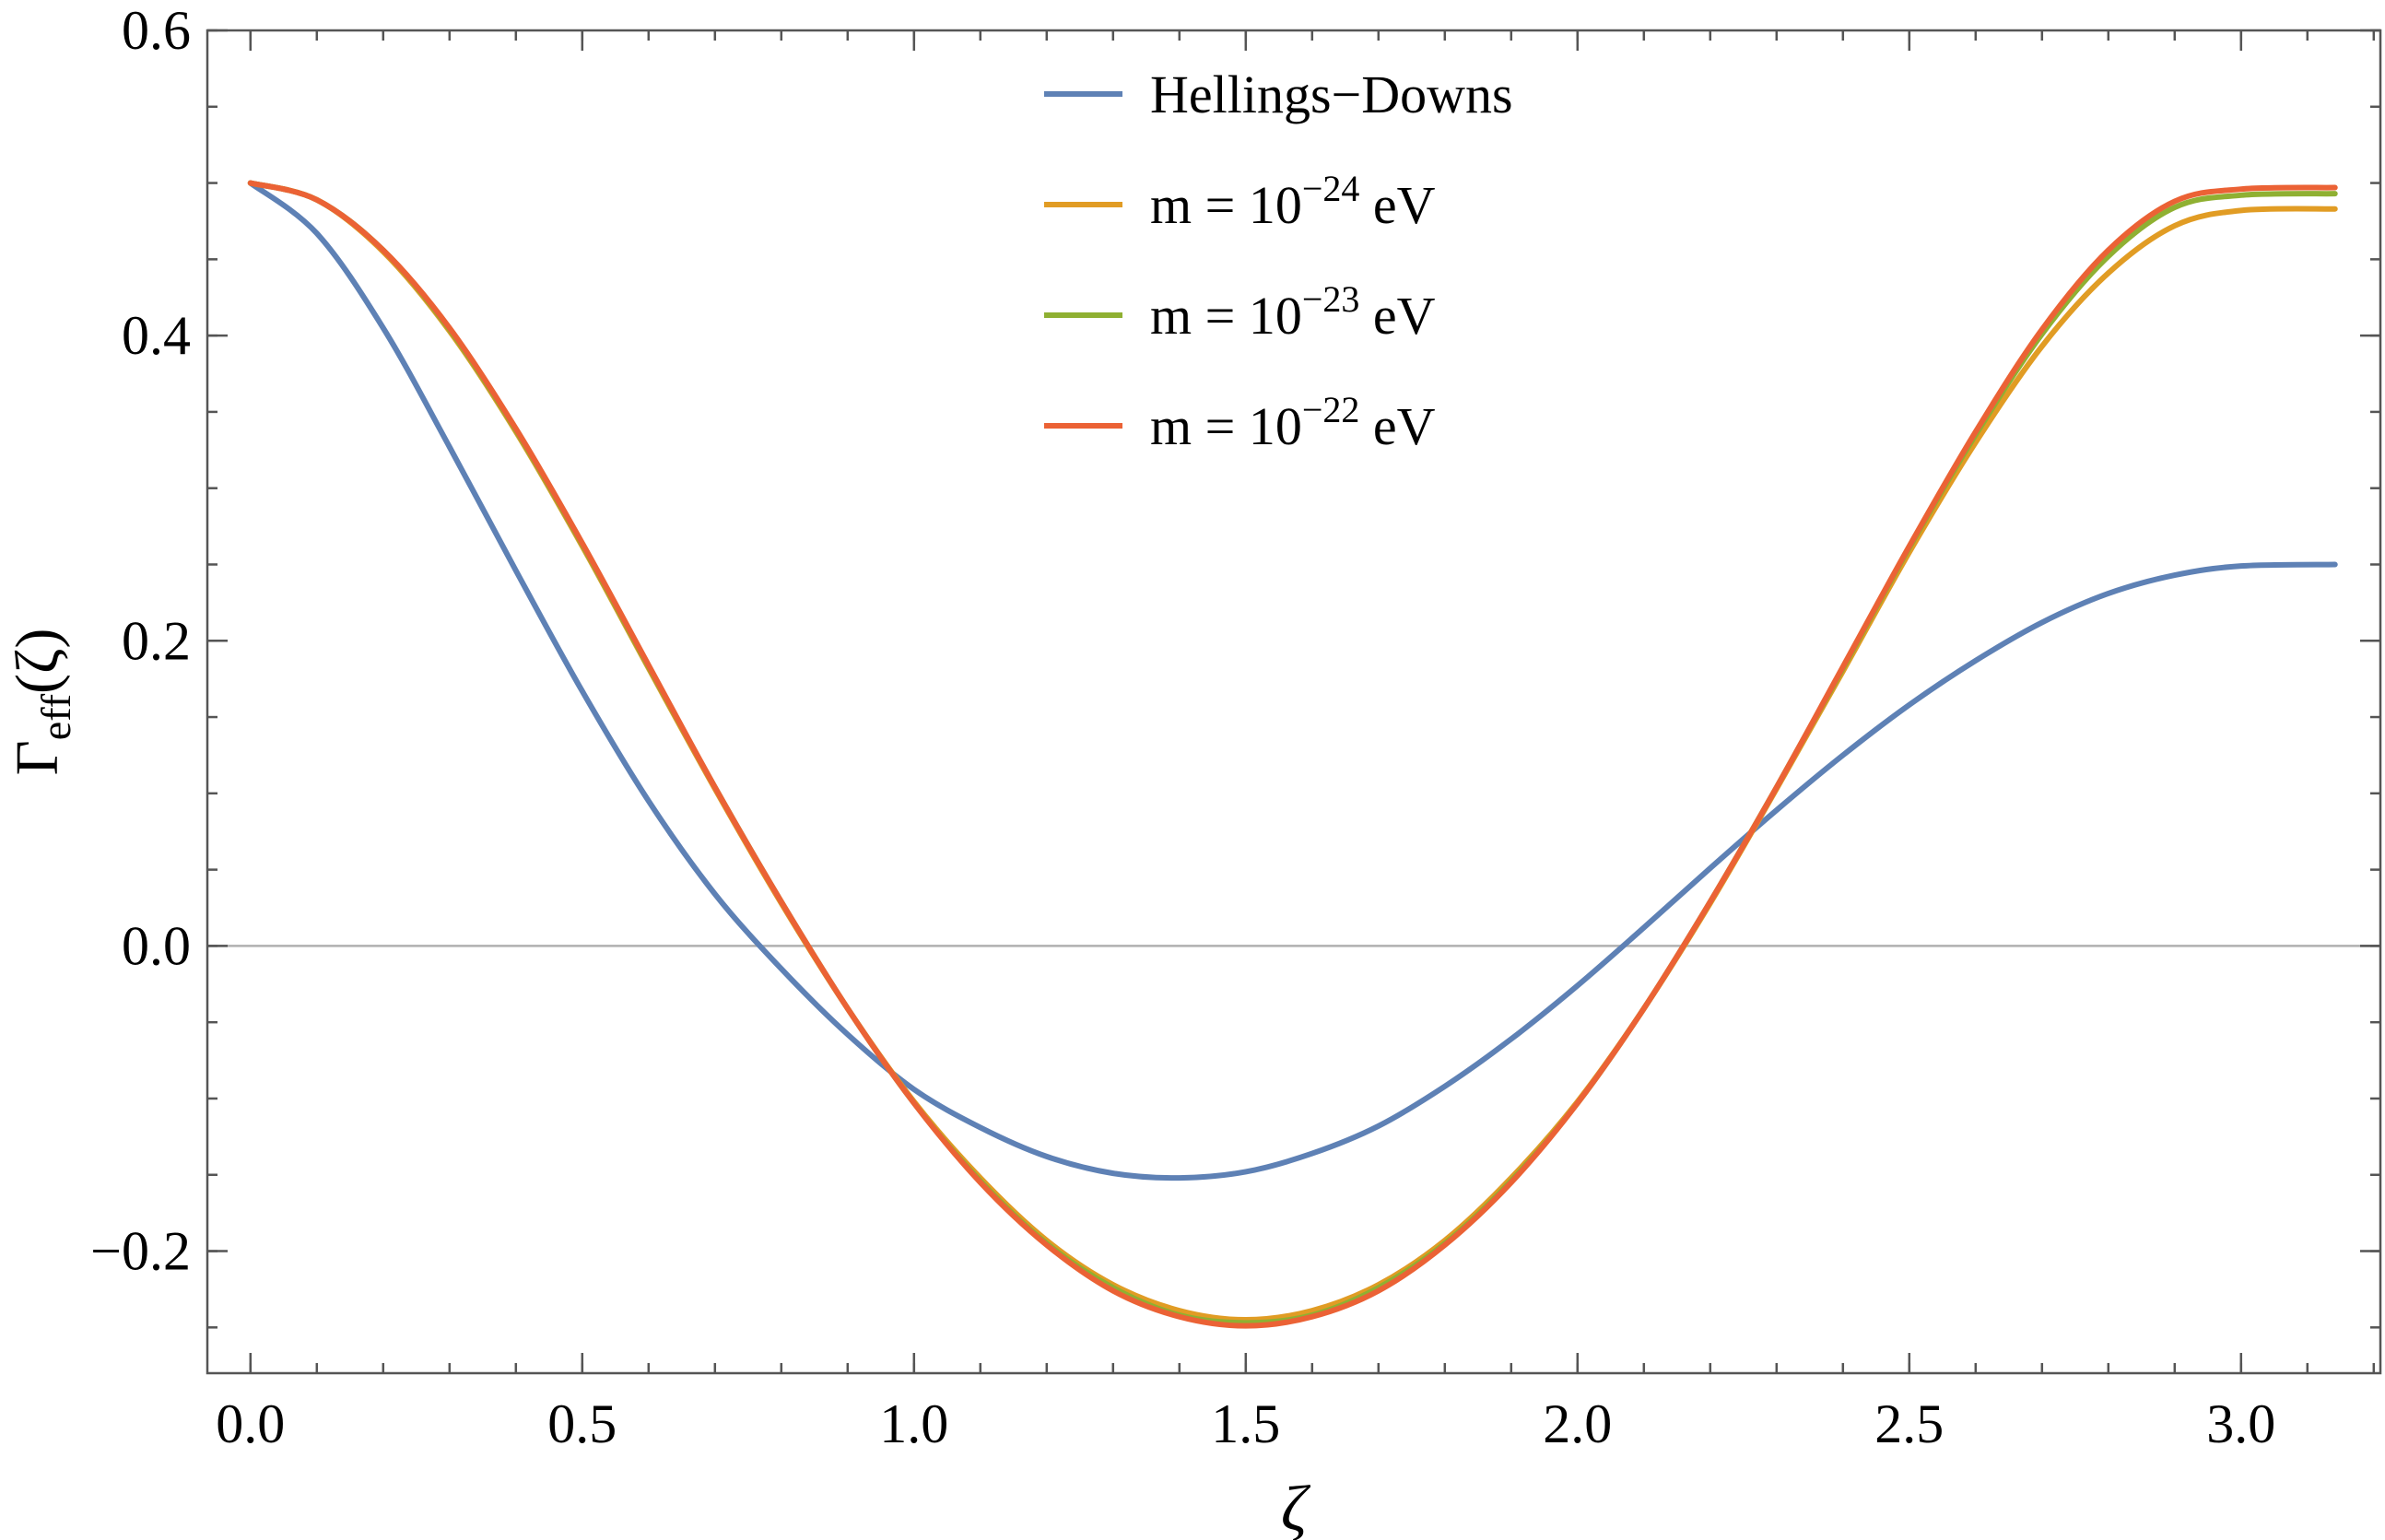 This screenshot has height=1540, width=2385. I want to click on legend-label-1: m = 10−24 eV, so click(1293, 201).